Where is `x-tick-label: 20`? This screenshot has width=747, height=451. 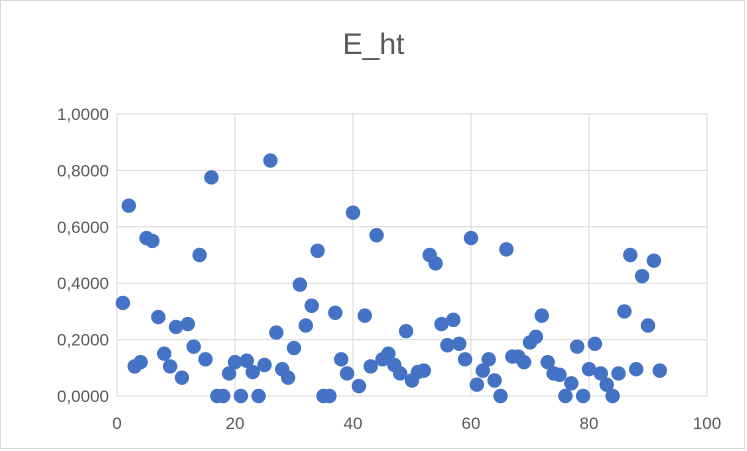 x-tick-label: 20 is located at coordinates (235, 423).